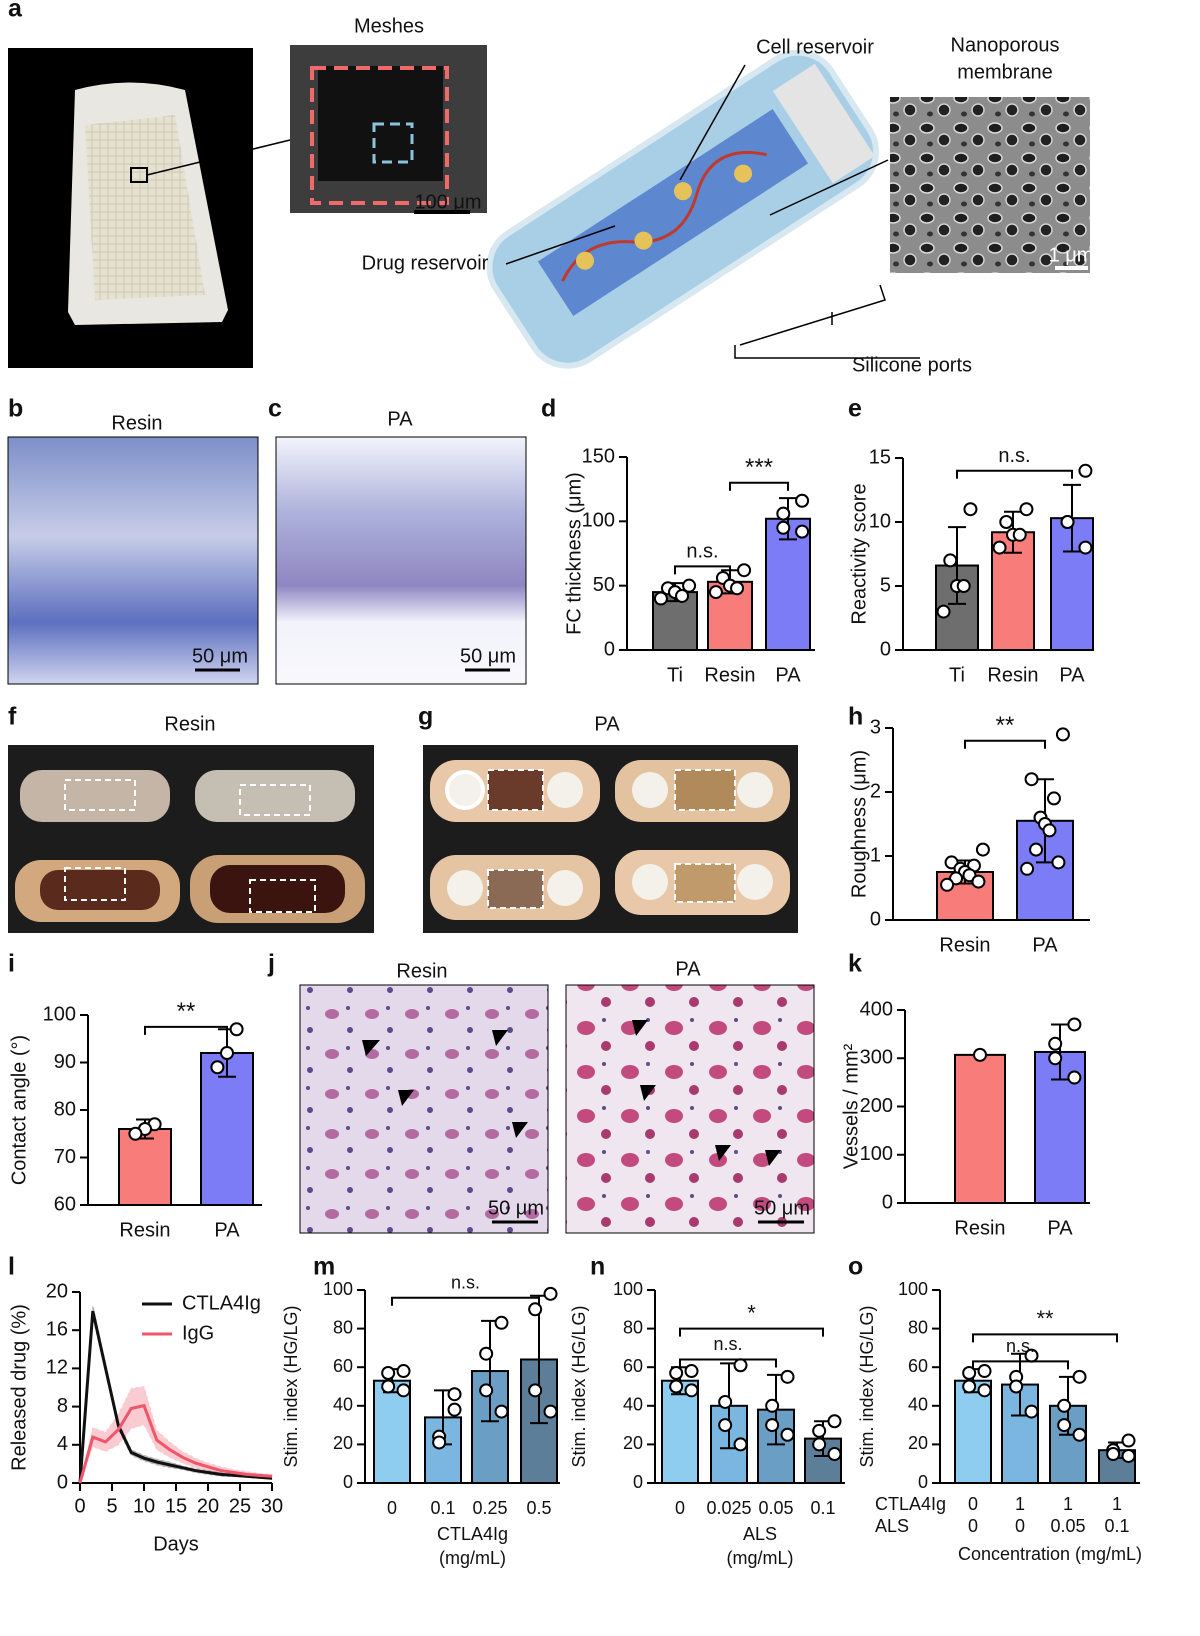  What do you see at coordinates (633, 1443) in the screenshot?
I see `y-tick-label: 20` at bounding box center [633, 1443].